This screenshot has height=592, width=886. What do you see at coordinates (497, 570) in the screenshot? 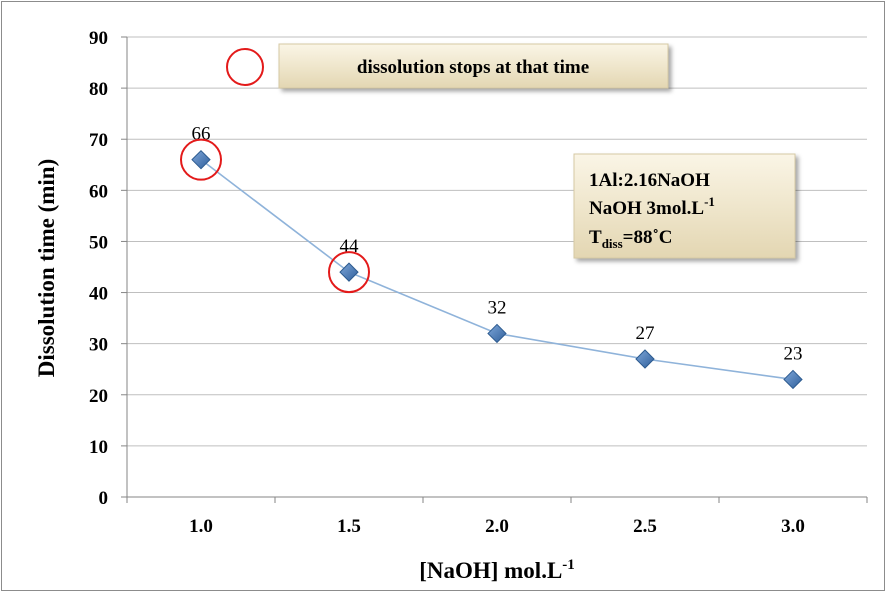
I see `x-axis-title: [NaOH] mol.L-1` at bounding box center [497, 570].